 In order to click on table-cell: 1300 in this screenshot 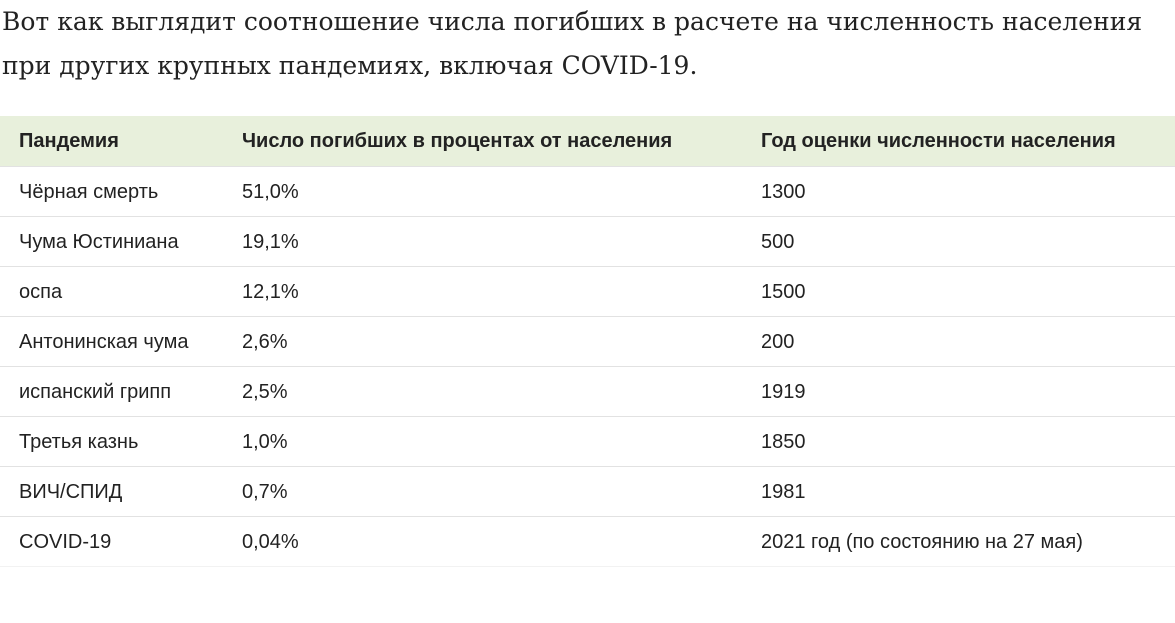, I will do `click(958, 191)`.